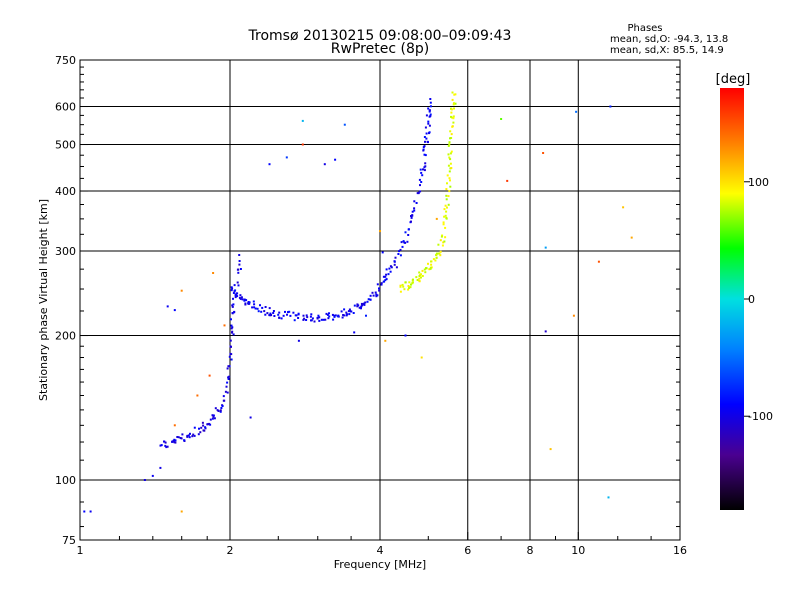 The width and height of the screenshot is (800, 600). Describe the element at coordinates (644, 28) in the screenshot. I see `phase-stats-heading: Phases` at that location.